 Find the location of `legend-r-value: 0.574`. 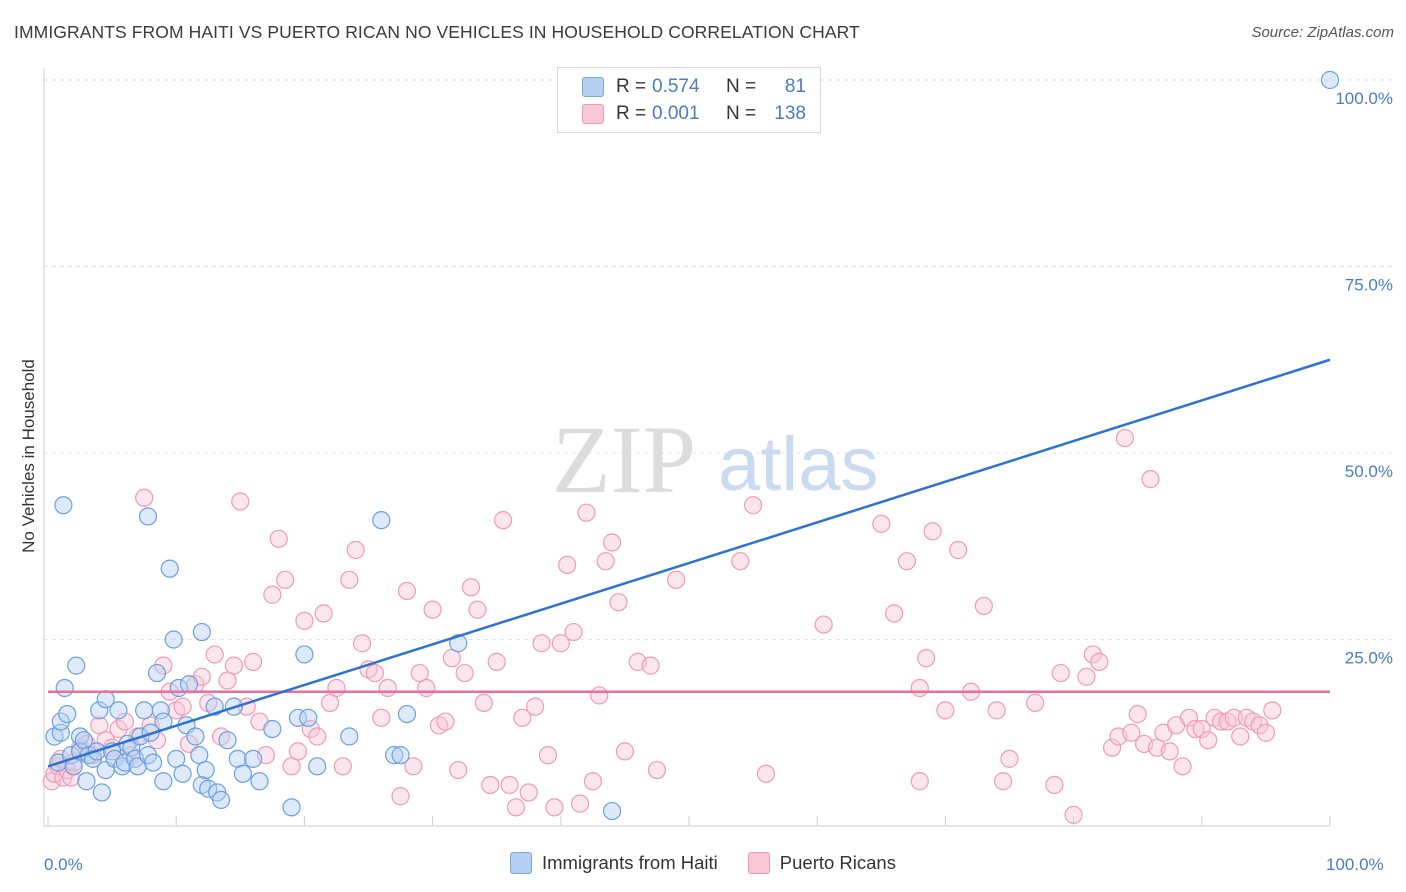

legend-r-value: 0.574 is located at coordinates (676, 86).